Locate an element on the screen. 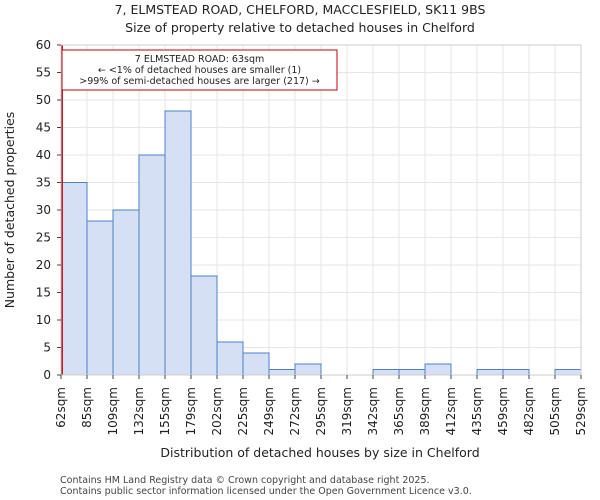 Image resolution: width=600 pixels, height=500 pixels. x-tick-label-11: 319sqm is located at coordinates (347, 411).